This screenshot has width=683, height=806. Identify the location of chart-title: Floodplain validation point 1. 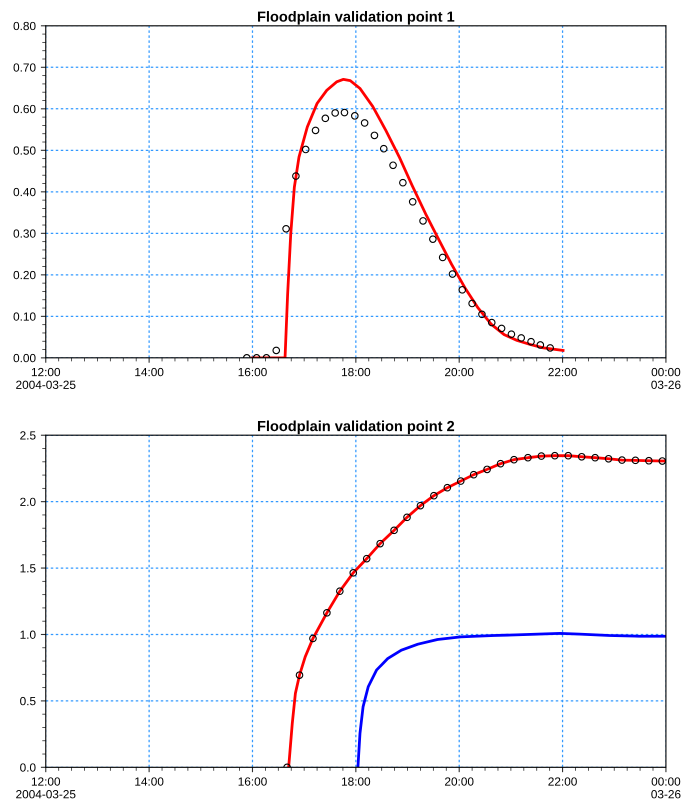
(356, 18).